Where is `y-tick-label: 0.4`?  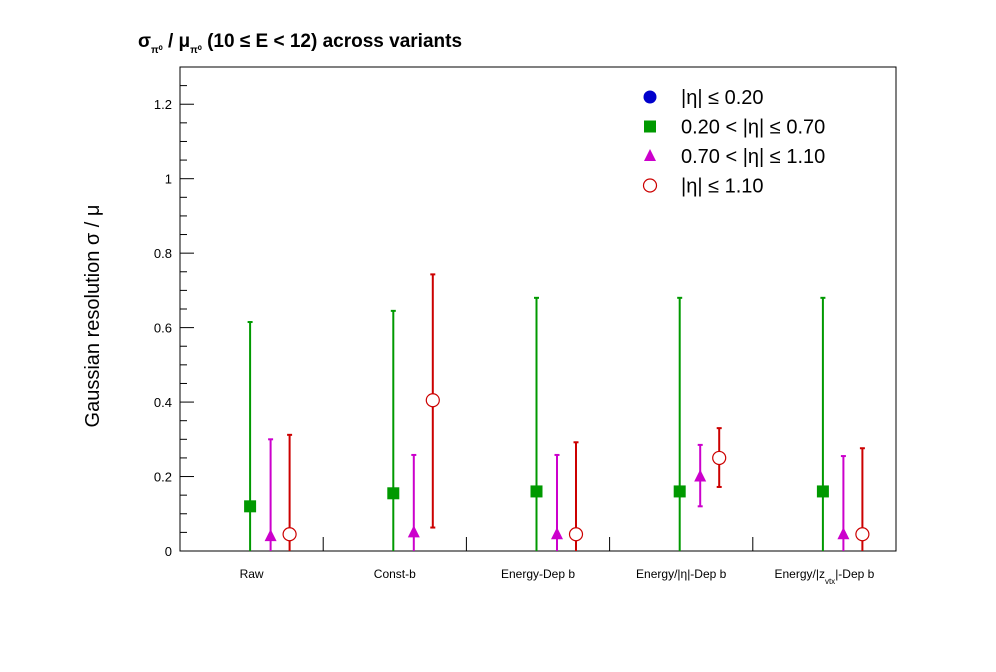 y-tick-label: 0.4 is located at coordinates (163, 402).